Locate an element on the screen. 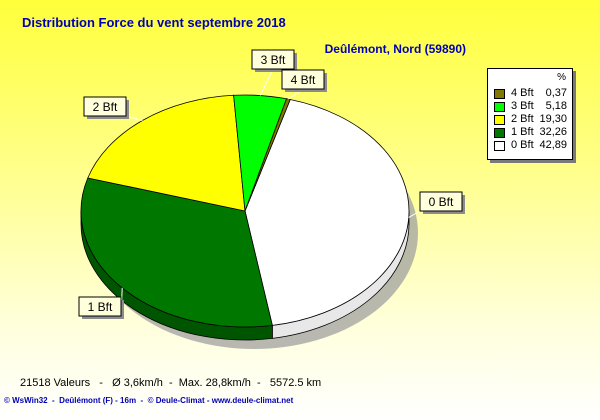  legend-value-0bft: 42,89 is located at coordinates (553, 145).